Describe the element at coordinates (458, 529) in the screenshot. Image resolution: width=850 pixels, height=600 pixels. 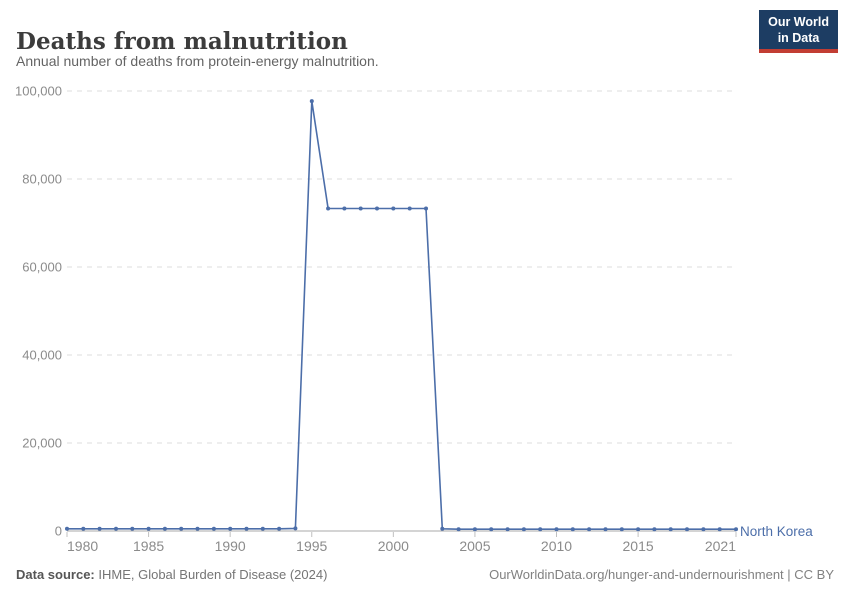
I see `data-point-2004` at that location.